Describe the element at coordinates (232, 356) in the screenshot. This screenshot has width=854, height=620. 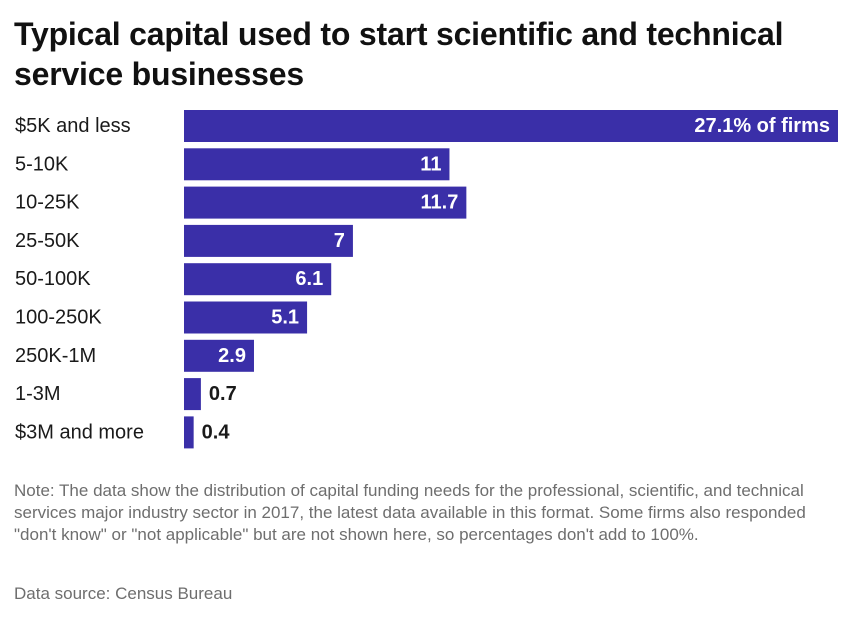
I see `value-label: 2.9` at that location.